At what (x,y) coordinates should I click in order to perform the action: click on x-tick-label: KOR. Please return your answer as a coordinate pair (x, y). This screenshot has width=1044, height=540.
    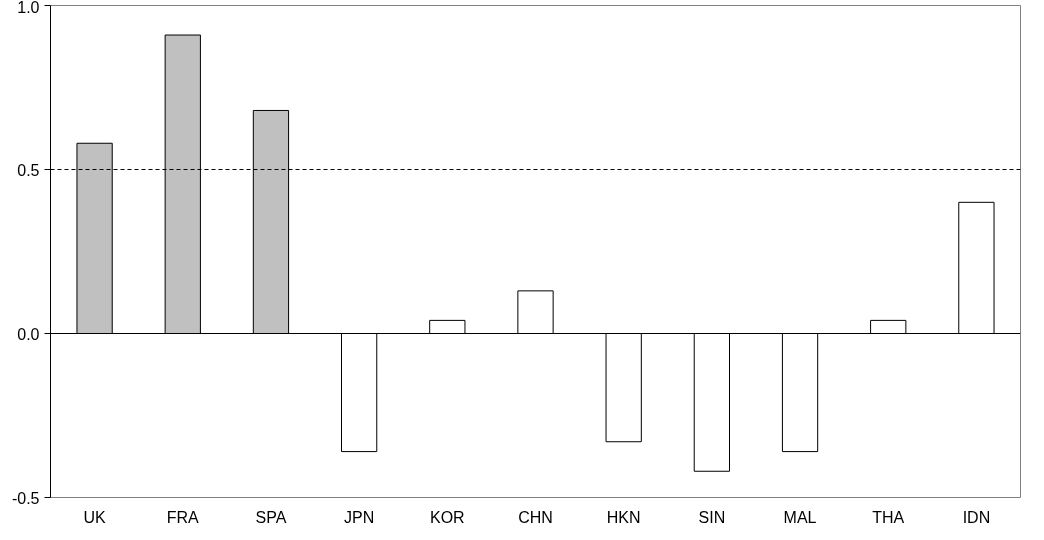
    Looking at the image, I should click on (447, 517).